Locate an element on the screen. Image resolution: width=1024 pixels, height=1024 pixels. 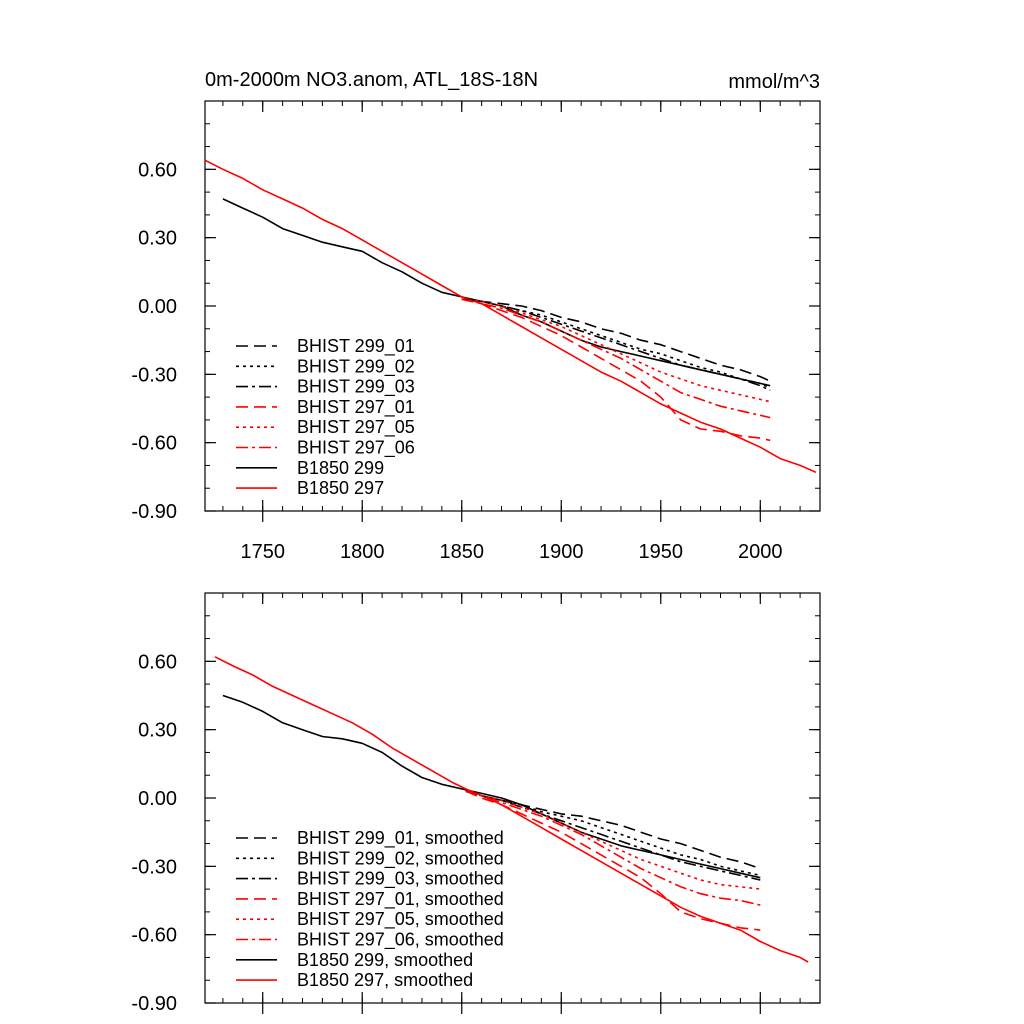
series-line-b1850-299-smoothed is located at coordinates (491, 786).